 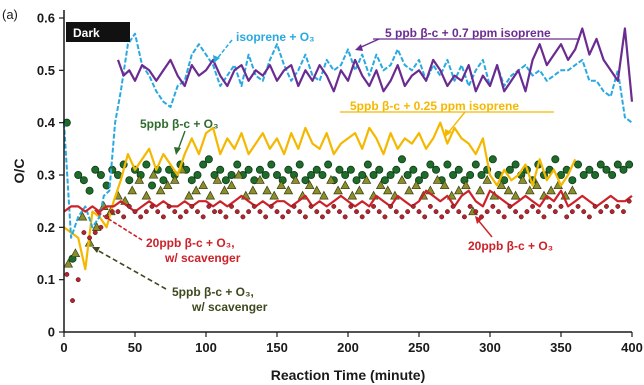 What do you see at coordinates (478, 220) in the screenshot?
I see `annotation-red-arrowhead` at bounding box center [478, 220].